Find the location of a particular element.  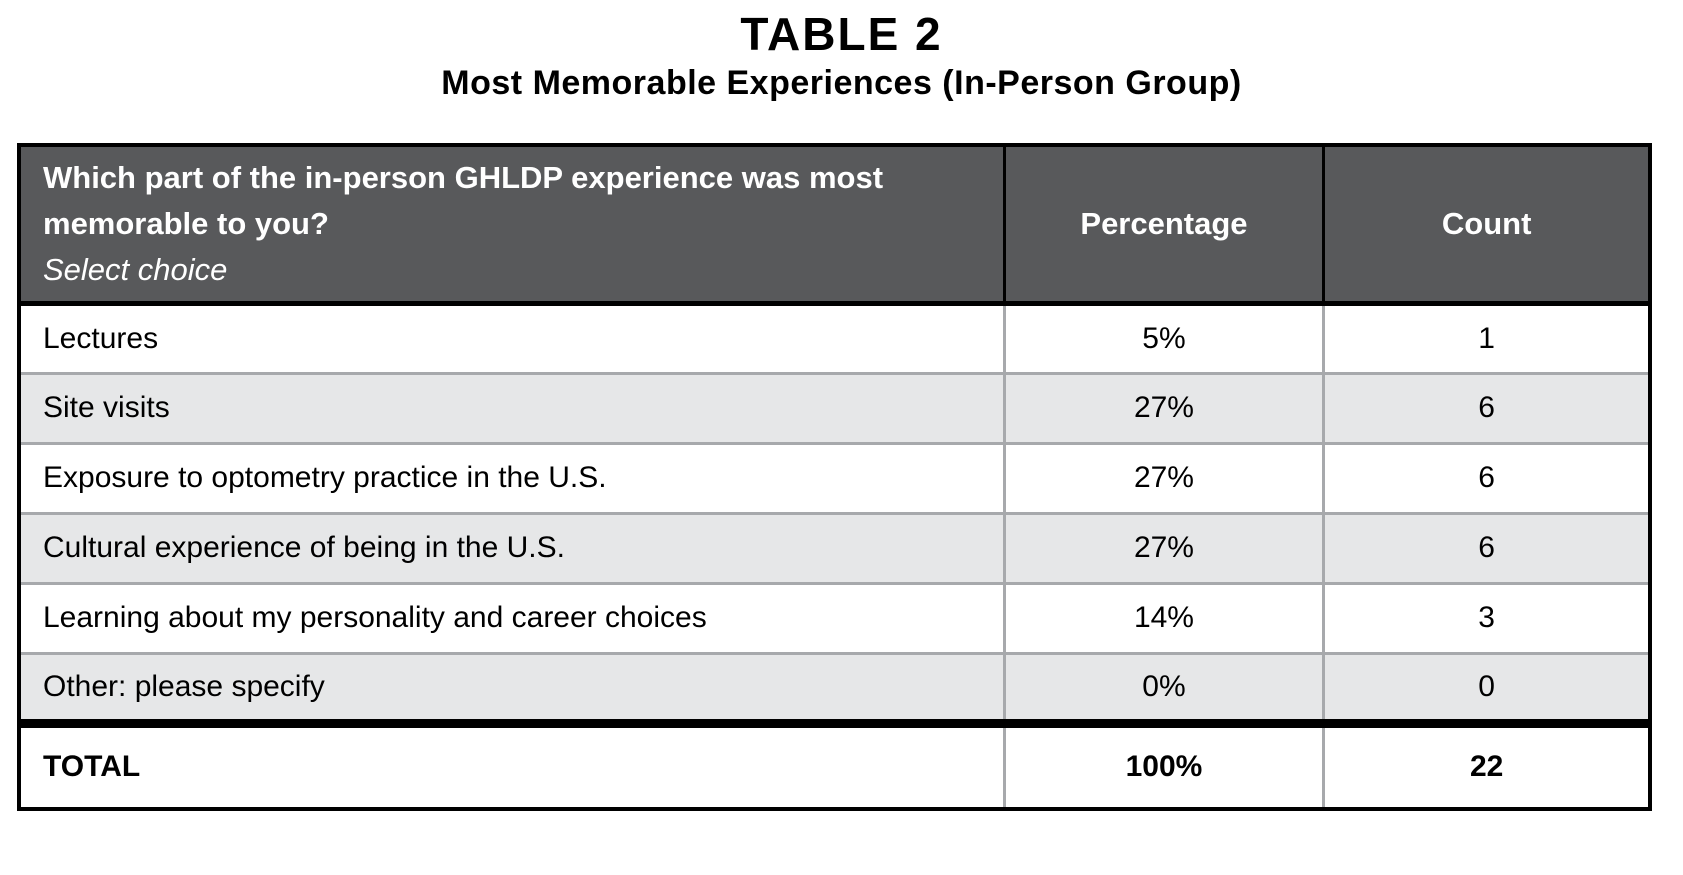

table-title: TABLE 2 is located at coordinates (841, 34).